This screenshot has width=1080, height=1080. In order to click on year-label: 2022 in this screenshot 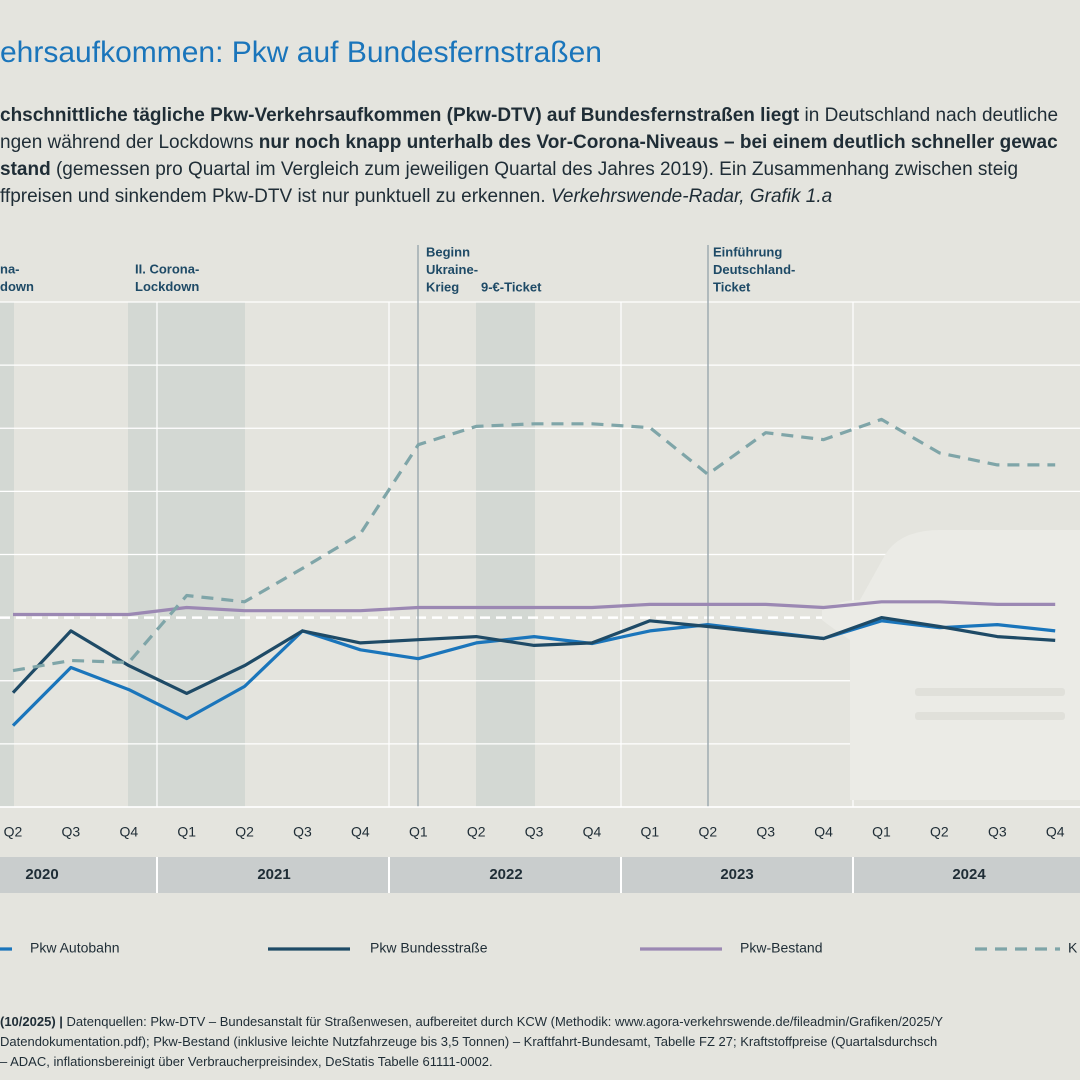, I will do `click(505, 874)`.